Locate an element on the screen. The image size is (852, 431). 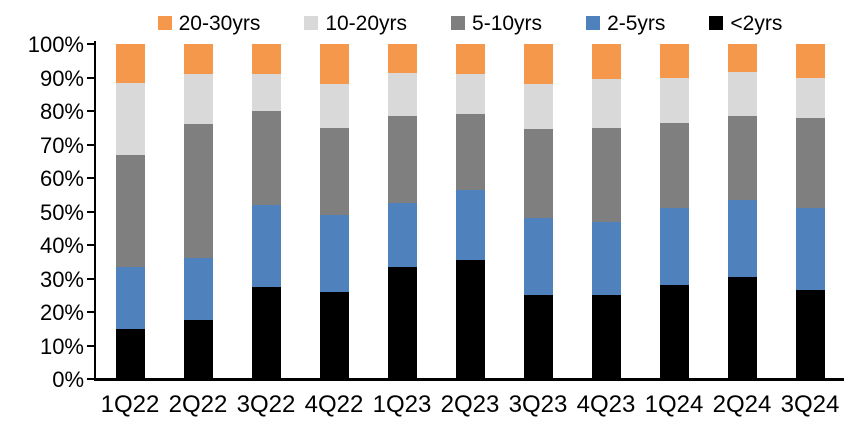
chart-legend: 20-30yrs 10-20yrs 5-10yrs 2-5yrs <2yrs is located at coordinates (470, 23).